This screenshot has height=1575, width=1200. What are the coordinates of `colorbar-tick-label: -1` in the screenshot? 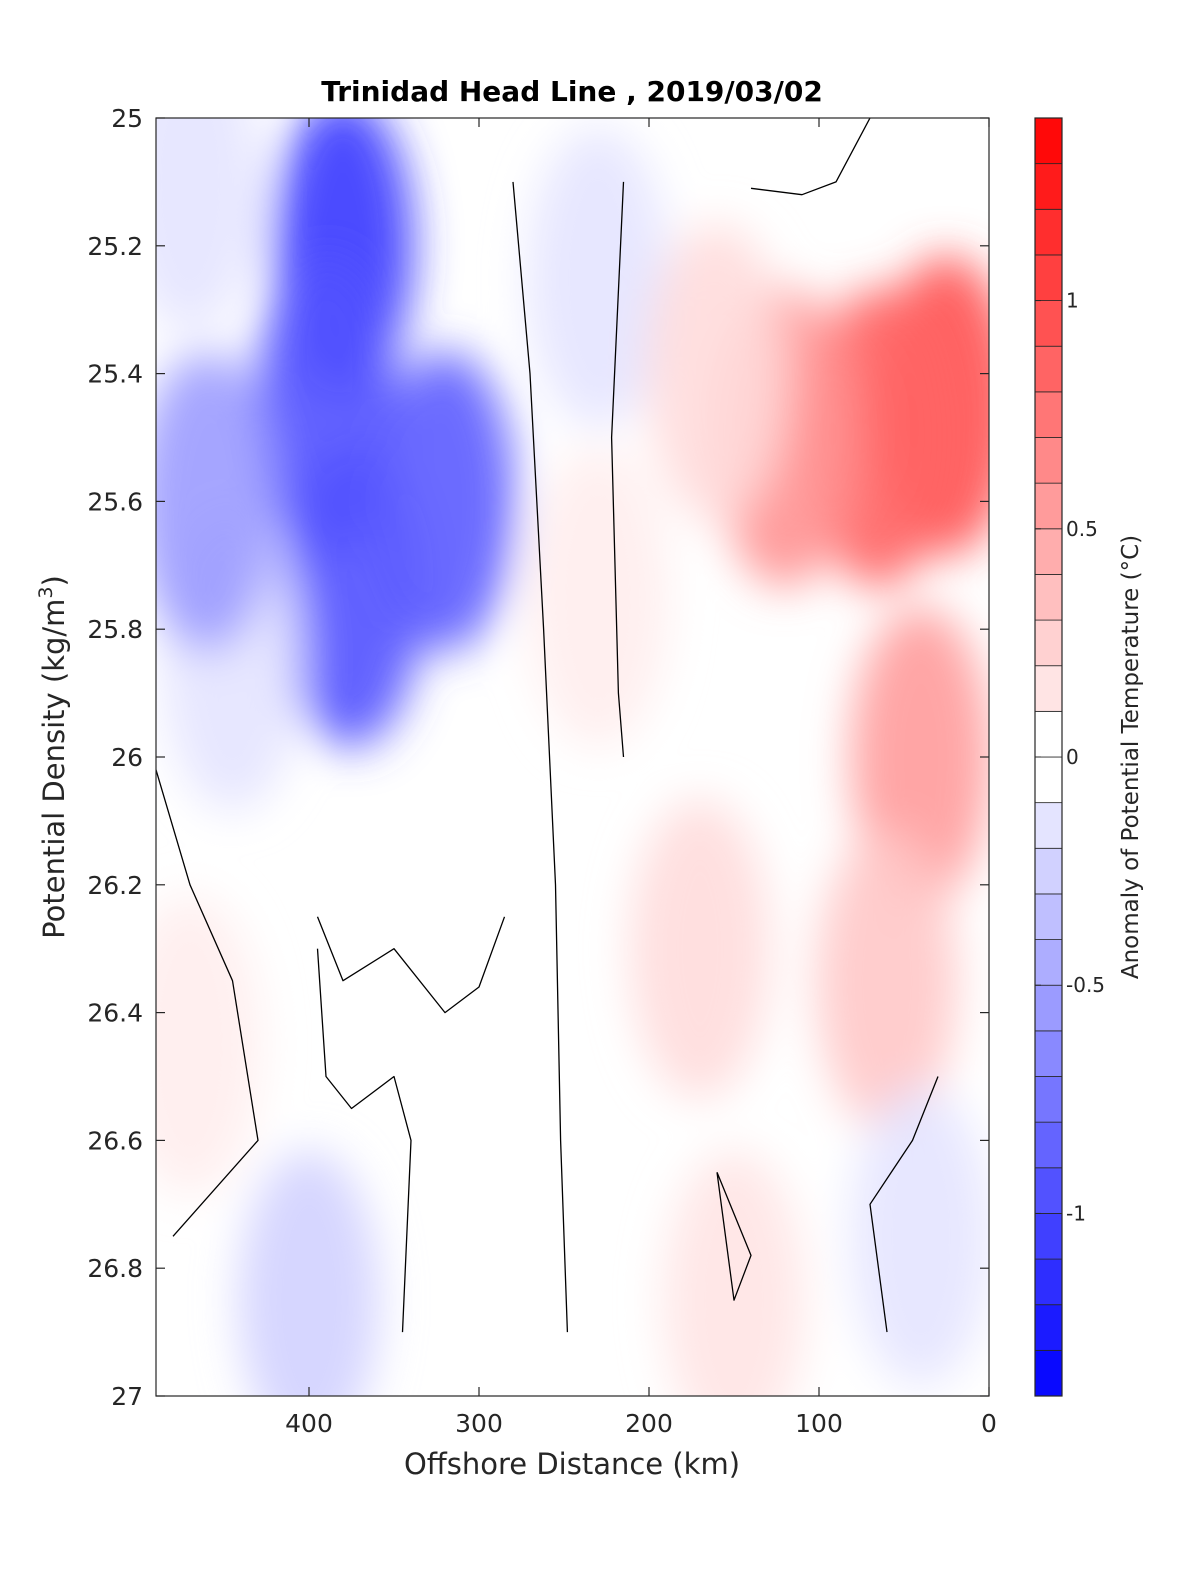 It's located at (1076, 1213).